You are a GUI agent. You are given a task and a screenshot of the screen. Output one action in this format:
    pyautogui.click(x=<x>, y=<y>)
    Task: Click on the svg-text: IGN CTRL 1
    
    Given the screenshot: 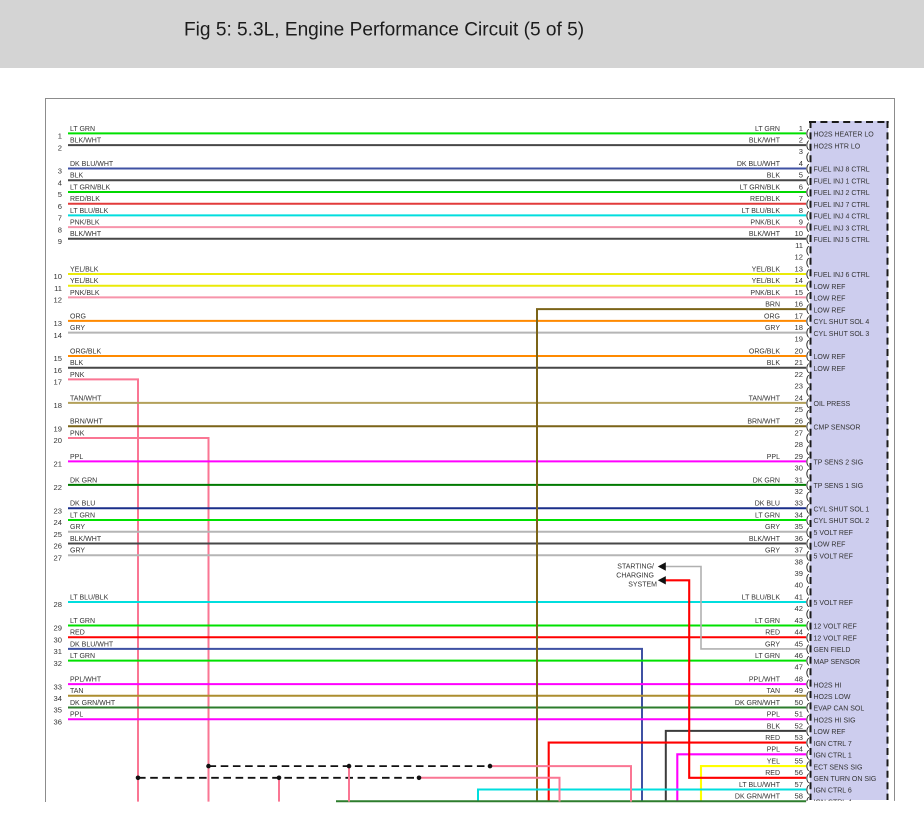 What is the action you would take?
    pyautogui.click(x=833, y=756)
    